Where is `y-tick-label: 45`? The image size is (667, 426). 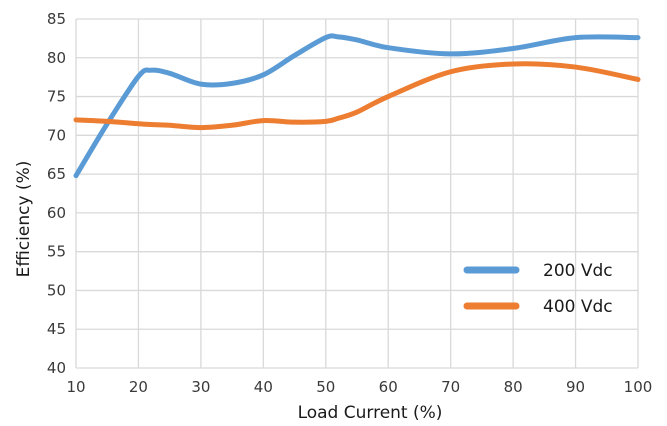
y-tick-label: 45 is located at coordinates (56, 329).